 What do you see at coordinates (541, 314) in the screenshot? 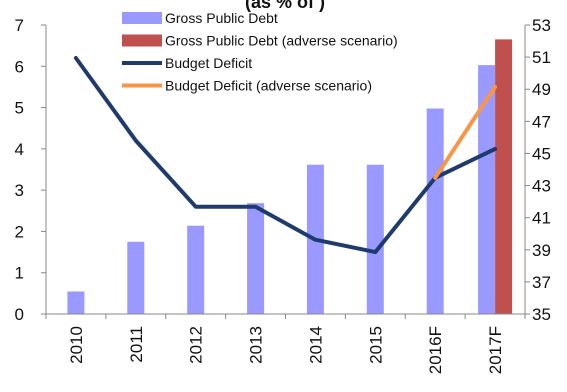
I see `right-tick-label: 35` at bounding box center [541, 314].